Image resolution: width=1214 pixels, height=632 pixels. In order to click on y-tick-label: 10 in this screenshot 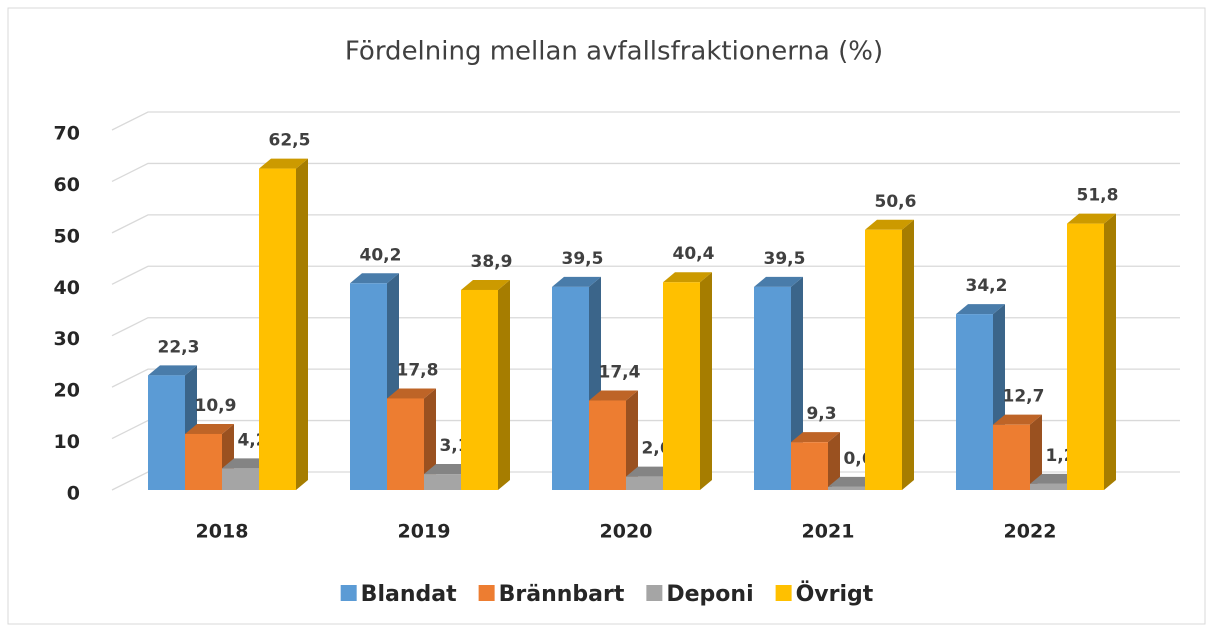, I will do `click(67, 442)`.